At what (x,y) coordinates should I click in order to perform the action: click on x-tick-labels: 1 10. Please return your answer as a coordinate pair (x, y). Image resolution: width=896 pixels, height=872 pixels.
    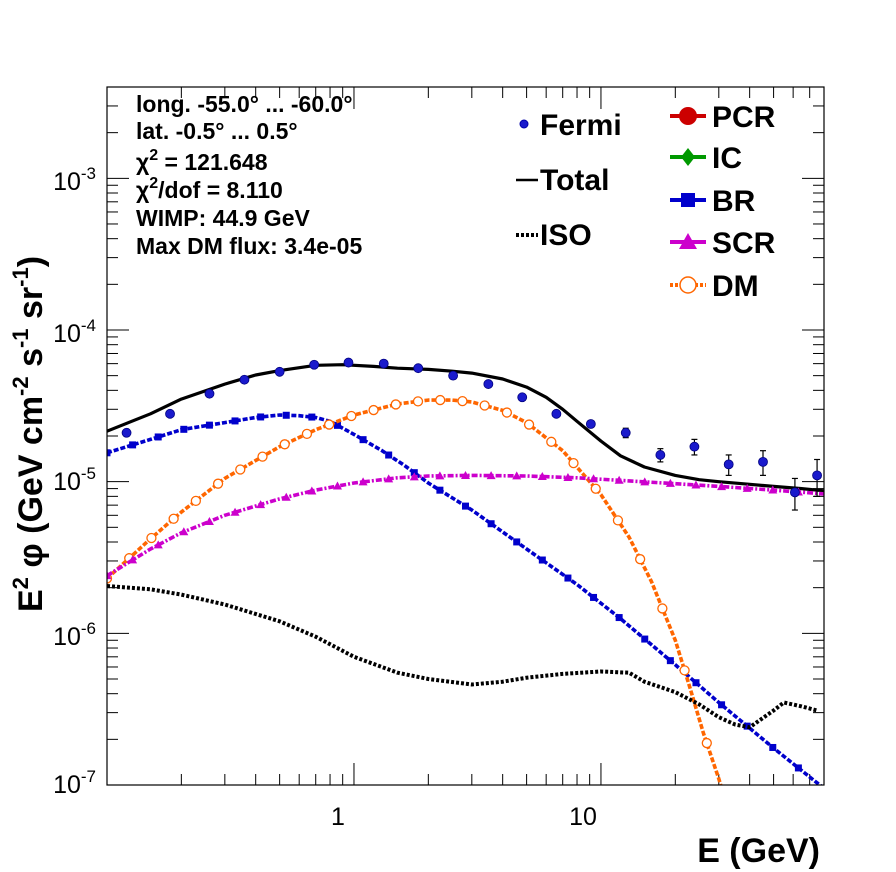
    Looking at the image, I should click on (464, 817).